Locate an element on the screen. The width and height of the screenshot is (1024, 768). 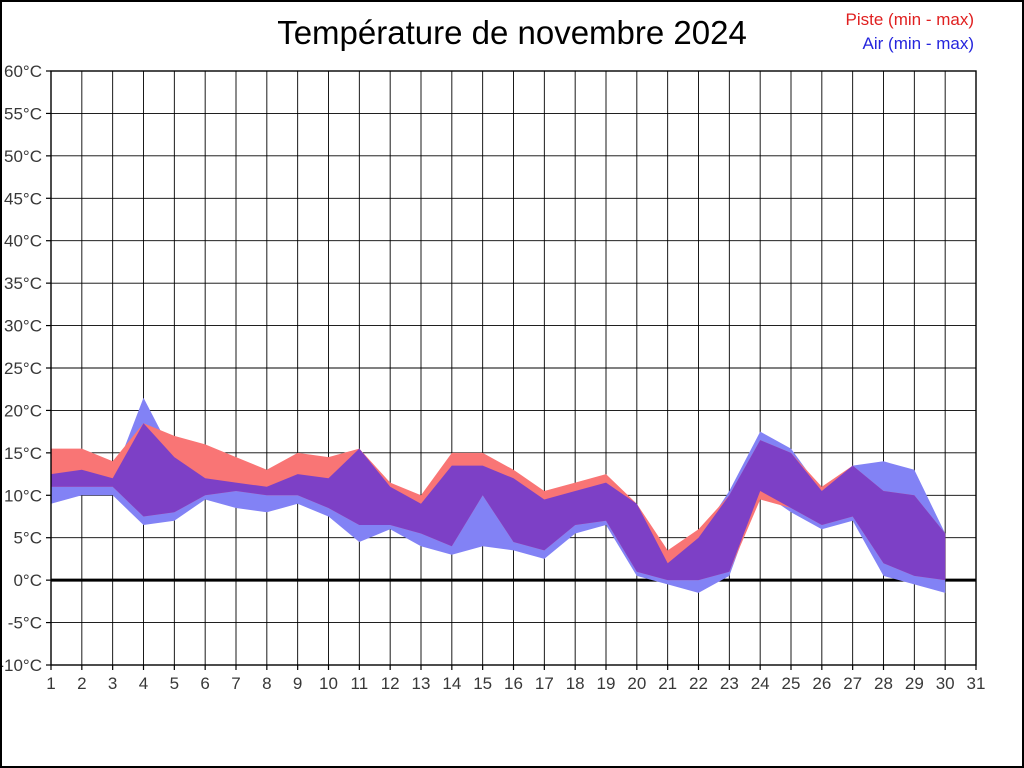
x-tick-label: 23 is located at coordinates (729, 683).